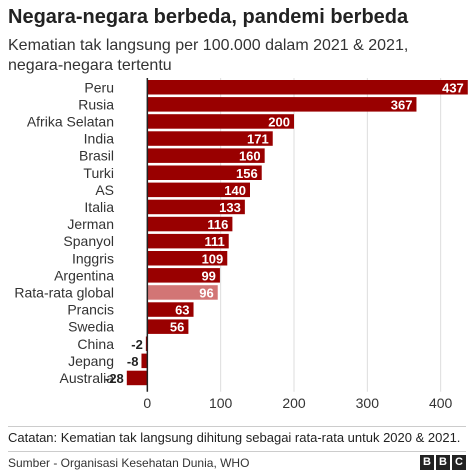  What do you see at coordinates (459, 462) in the screenshot?
I see `bbc-logo-block-c: C` at bounding box center [459, 462].